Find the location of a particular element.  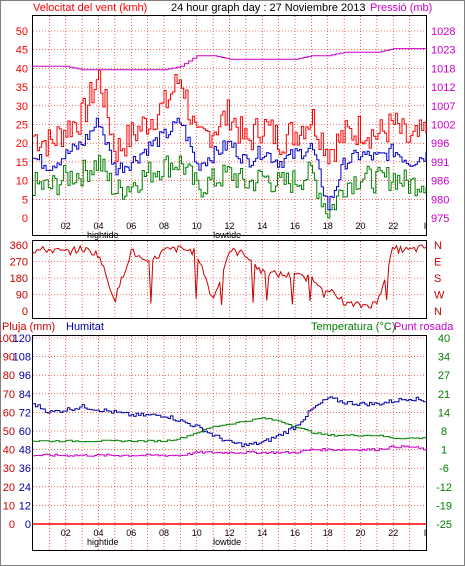

pressure-tick-label: 1002 is located at coordinates (443, 126).